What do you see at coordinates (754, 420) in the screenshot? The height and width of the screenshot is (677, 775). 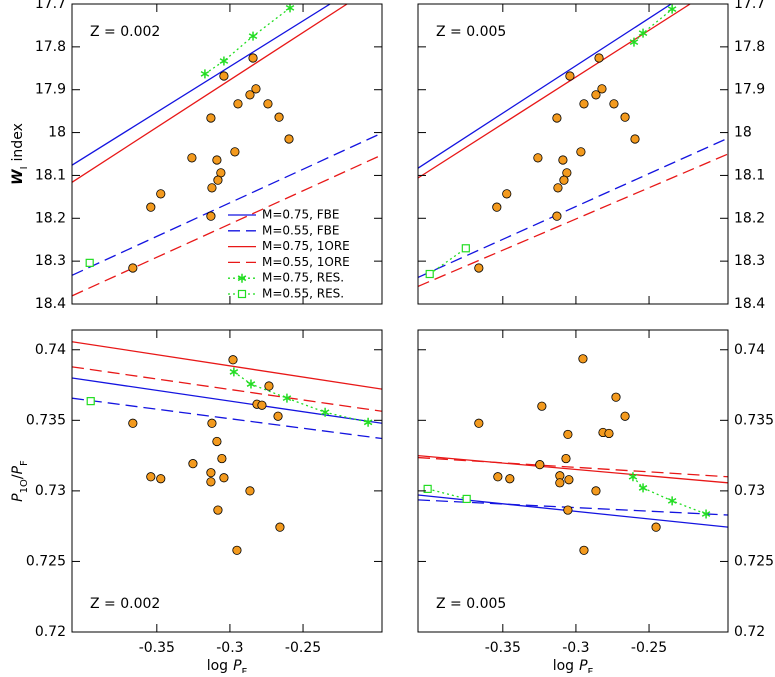 I see `y-tick-label: 0.735` at bounding box center [754, 420].